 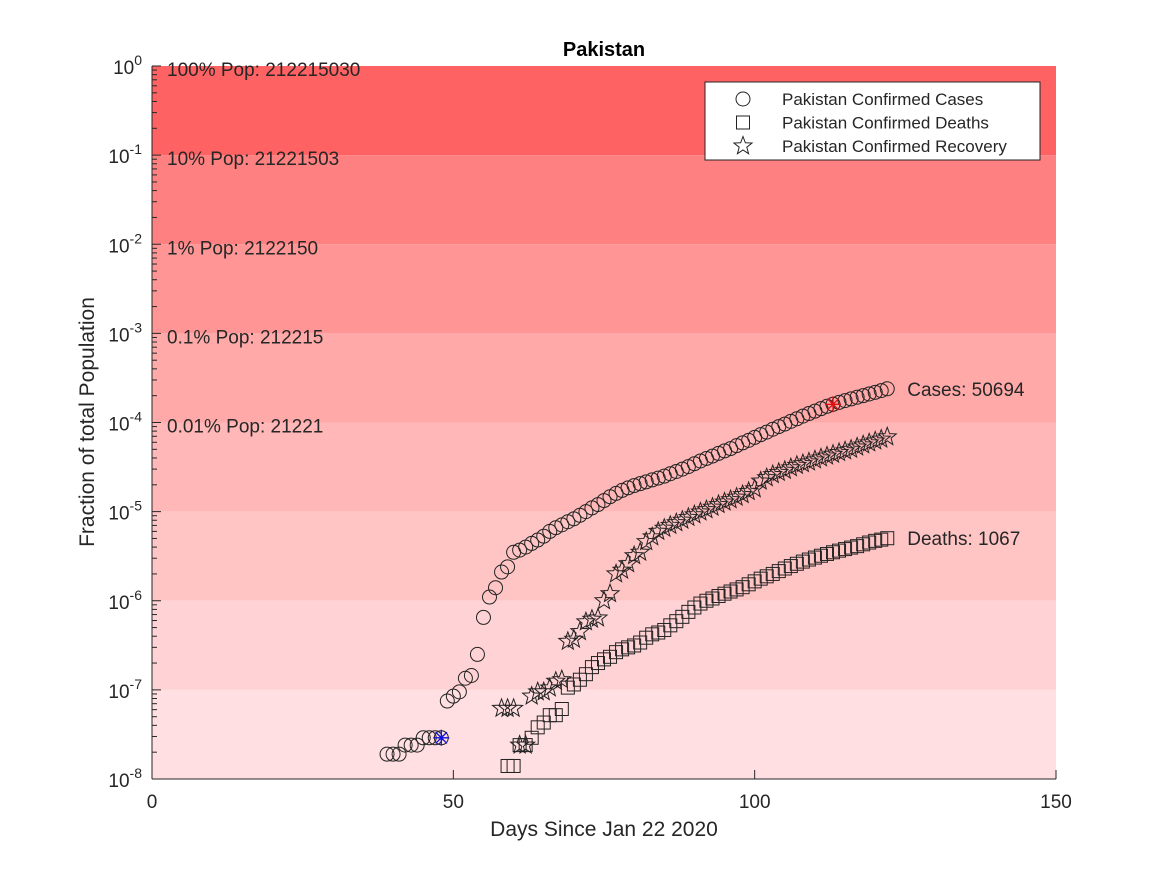 What do you see at coordinates (136, 684) in the screenshot?
I see `y-tick-exponent: -7` at bounding box center [136, 684].